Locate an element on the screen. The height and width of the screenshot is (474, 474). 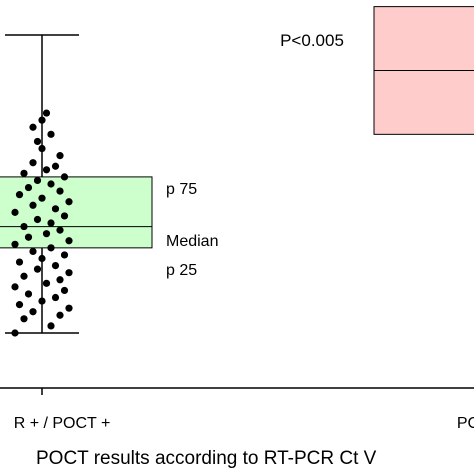
box-label-median: Median is located at coordinates (192, 241).